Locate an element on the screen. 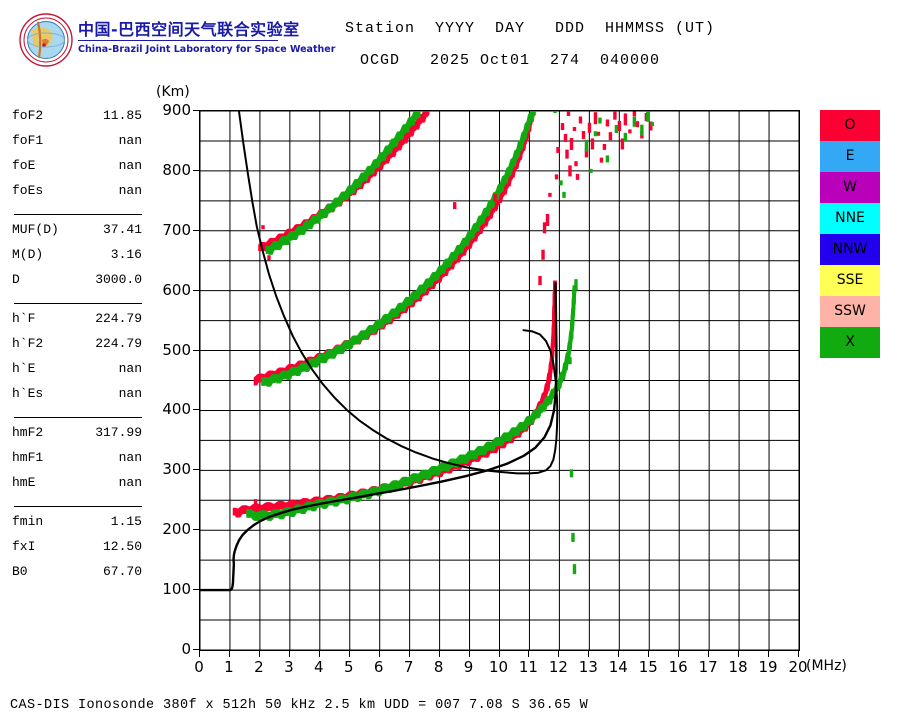 This screenshot has height=720, width=900. legend-item-x: X is located at coordinates (850, 342).